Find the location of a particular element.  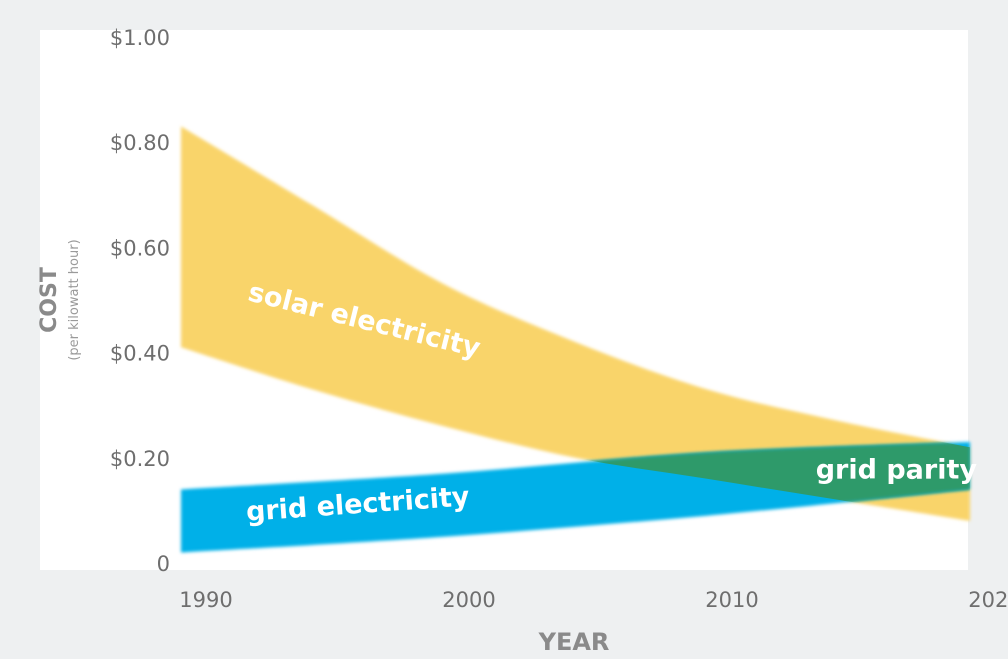

y-axis: 0 $0.20 $0.40 $0.60 $0.80 $1.00 is located at coordinates (140, 301).